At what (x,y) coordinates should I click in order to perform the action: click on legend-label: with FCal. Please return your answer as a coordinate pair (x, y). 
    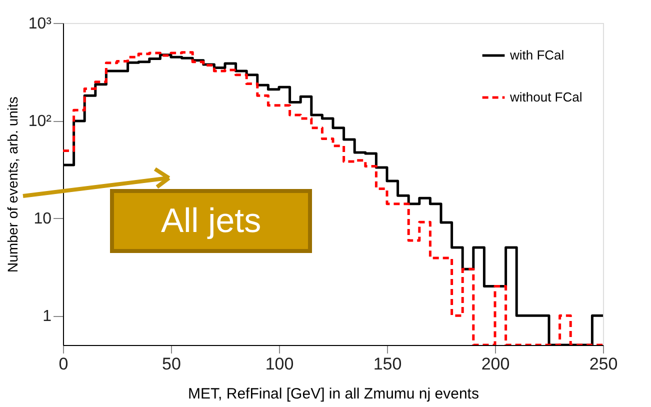
    Looking at the image, I should click on (536, 55).